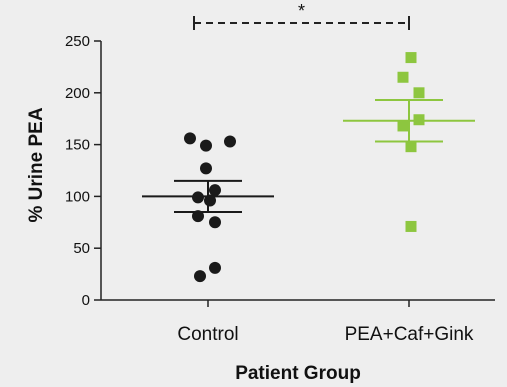 The image size is (507, 387). I want to click on y-axis: 0 50 100 150 200 250, so click(83, 171).